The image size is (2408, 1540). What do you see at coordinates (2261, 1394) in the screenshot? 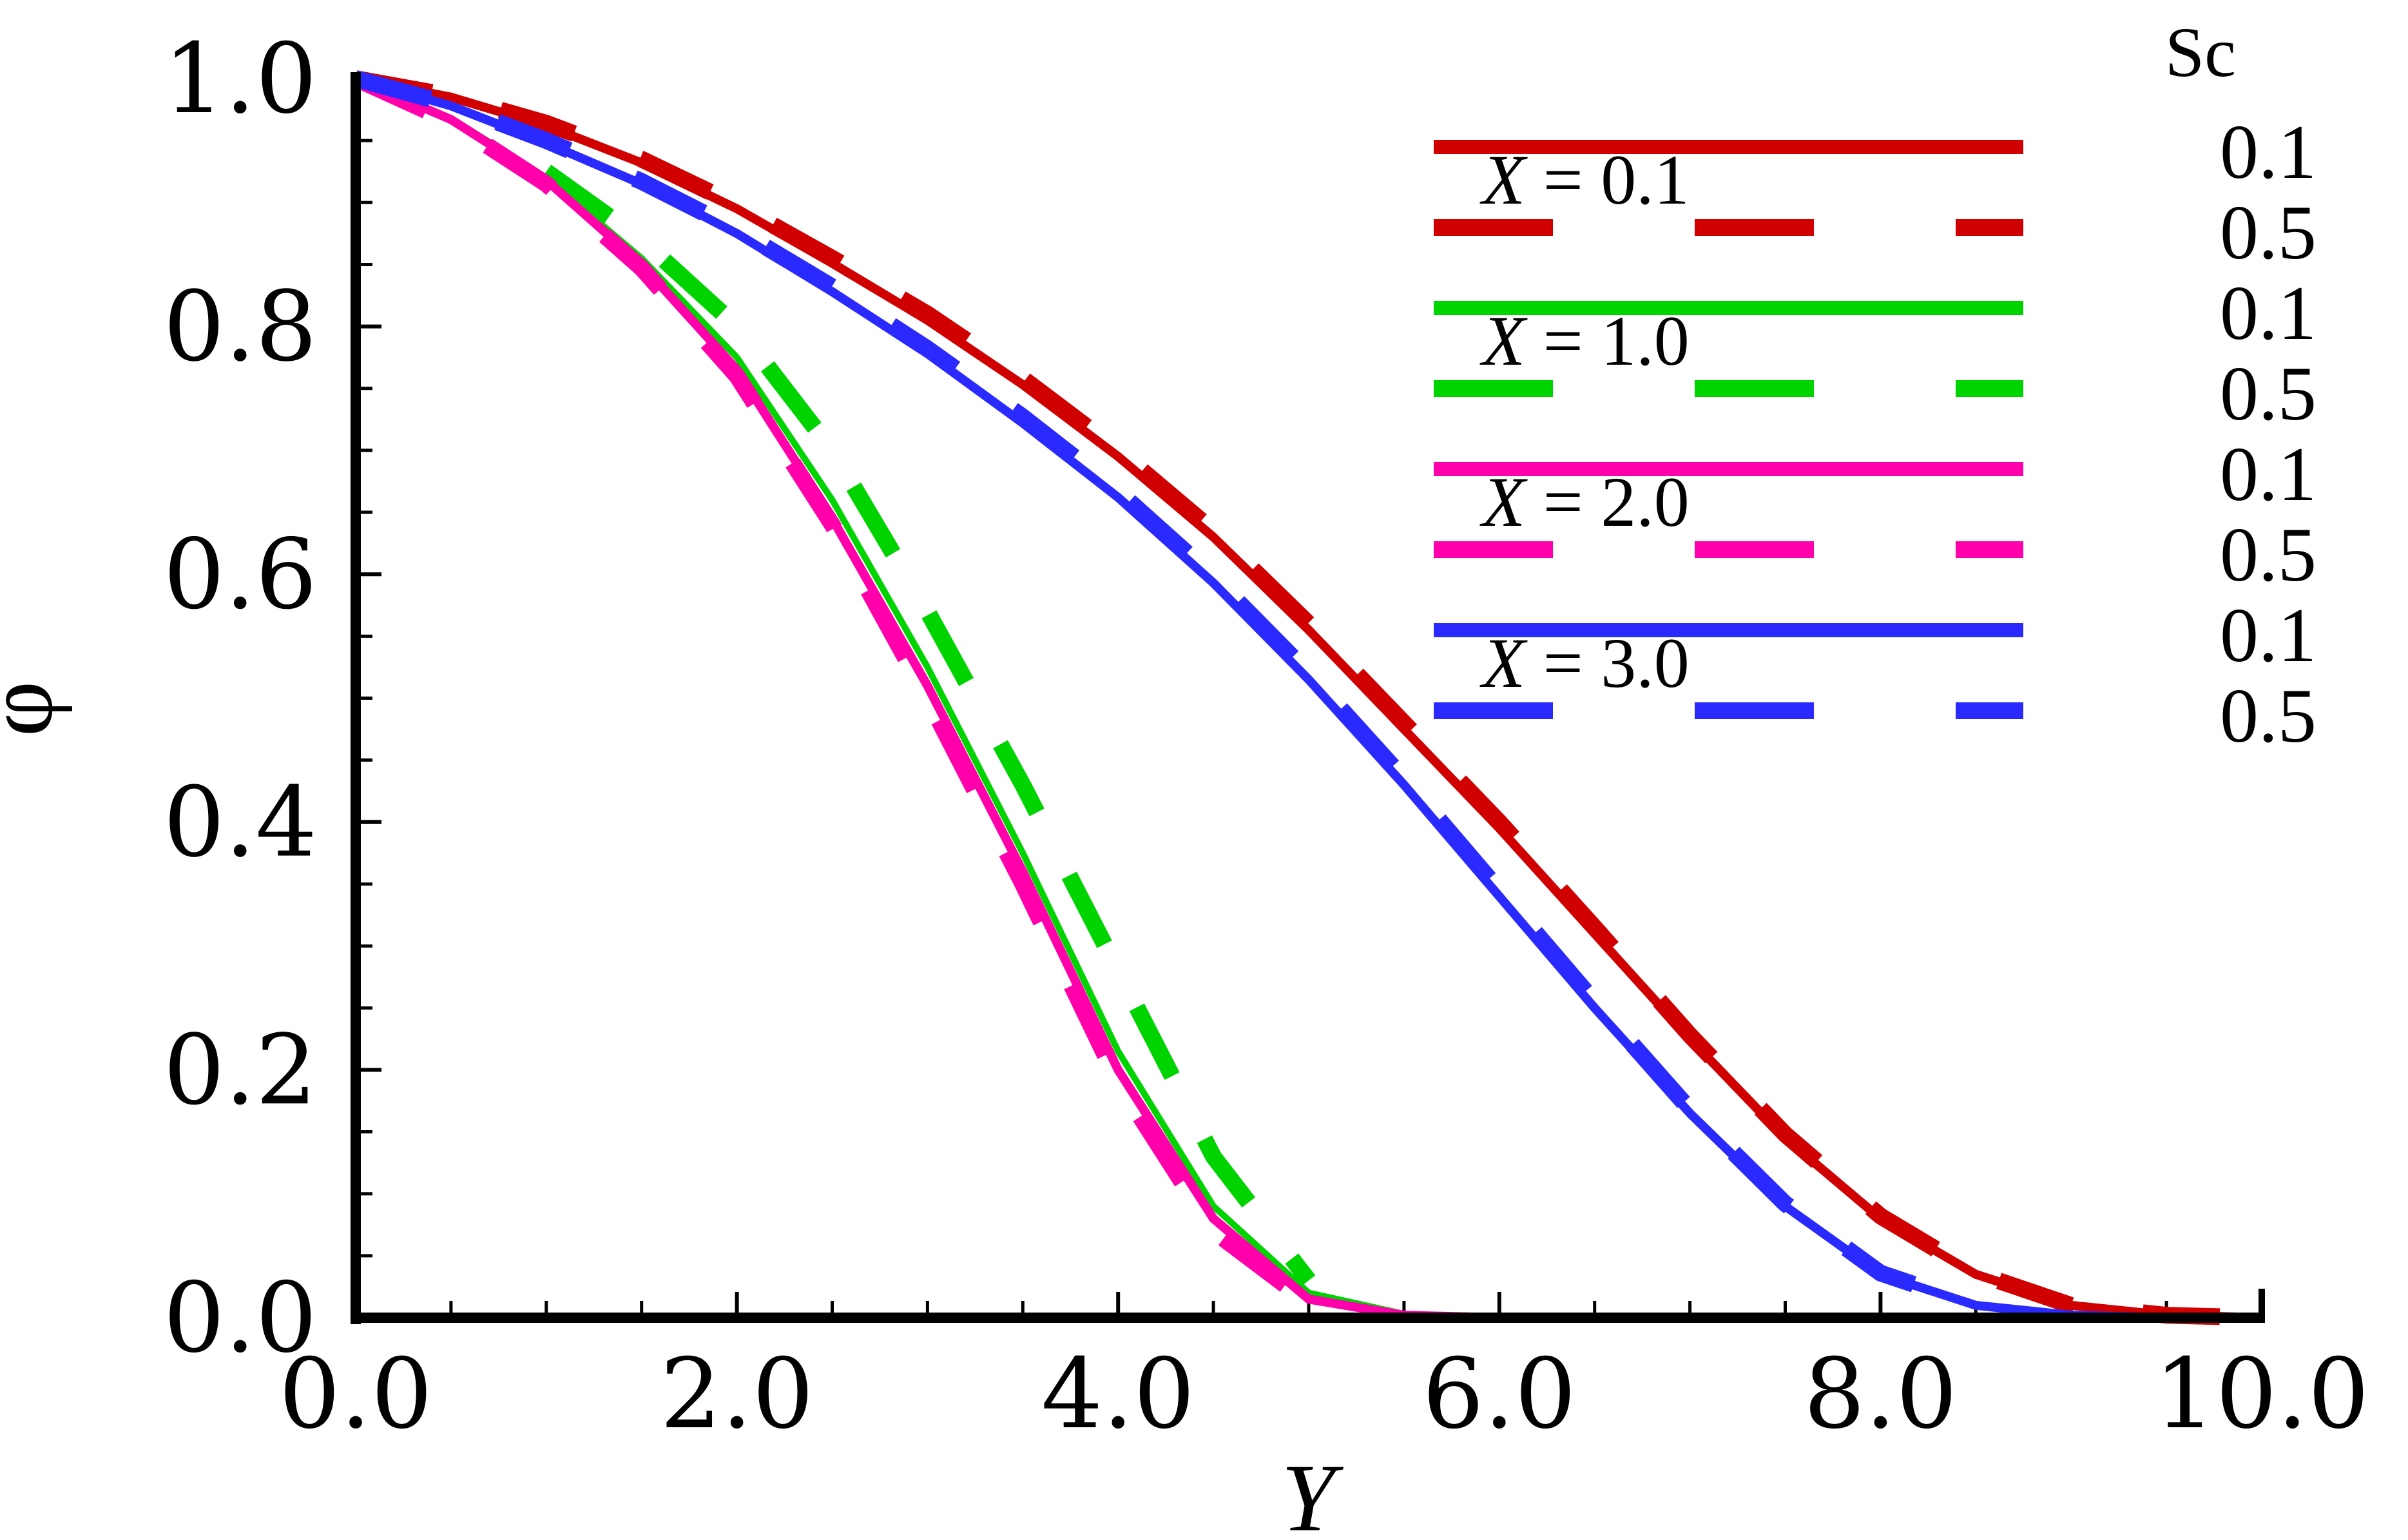
I see `x-tick-label: 10.0` at bounding box center [2261, 1394].